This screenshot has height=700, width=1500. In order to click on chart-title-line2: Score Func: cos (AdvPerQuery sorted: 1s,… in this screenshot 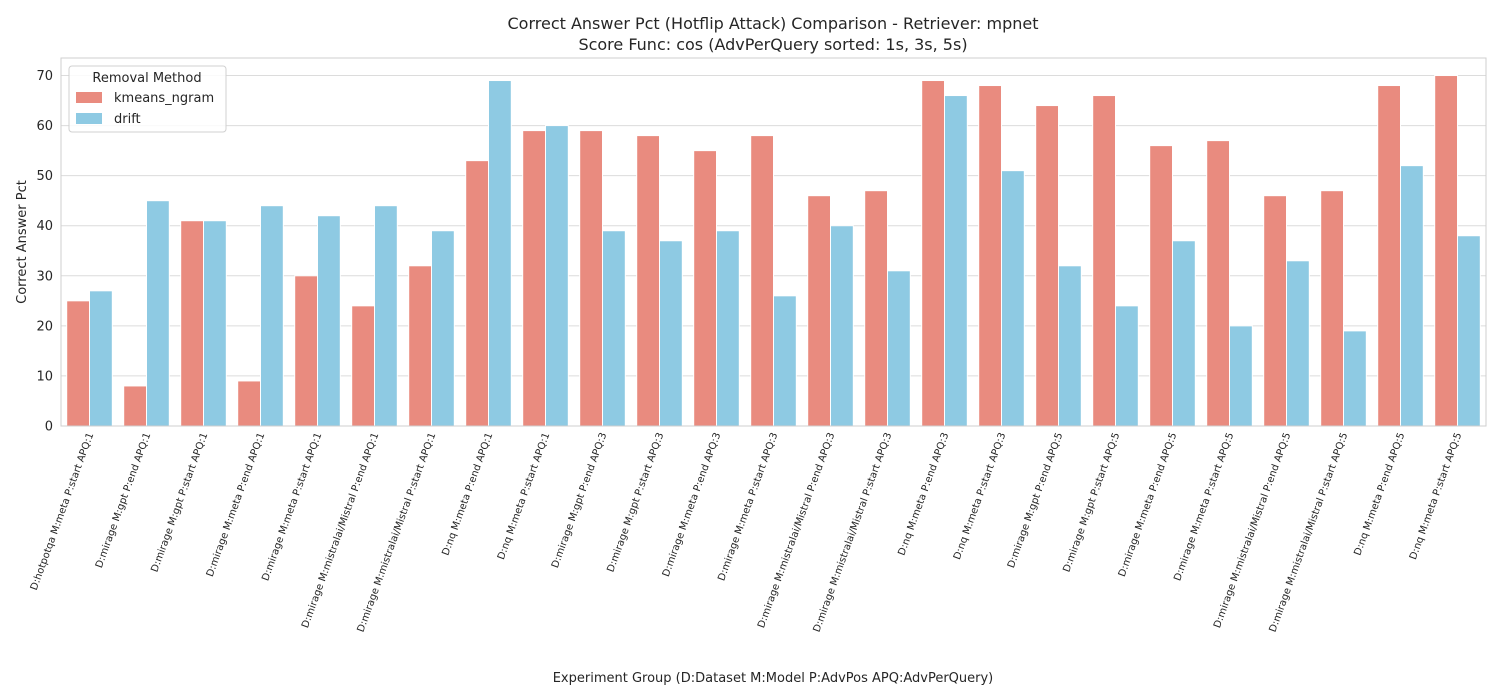, I will do `click(772, 44)`.